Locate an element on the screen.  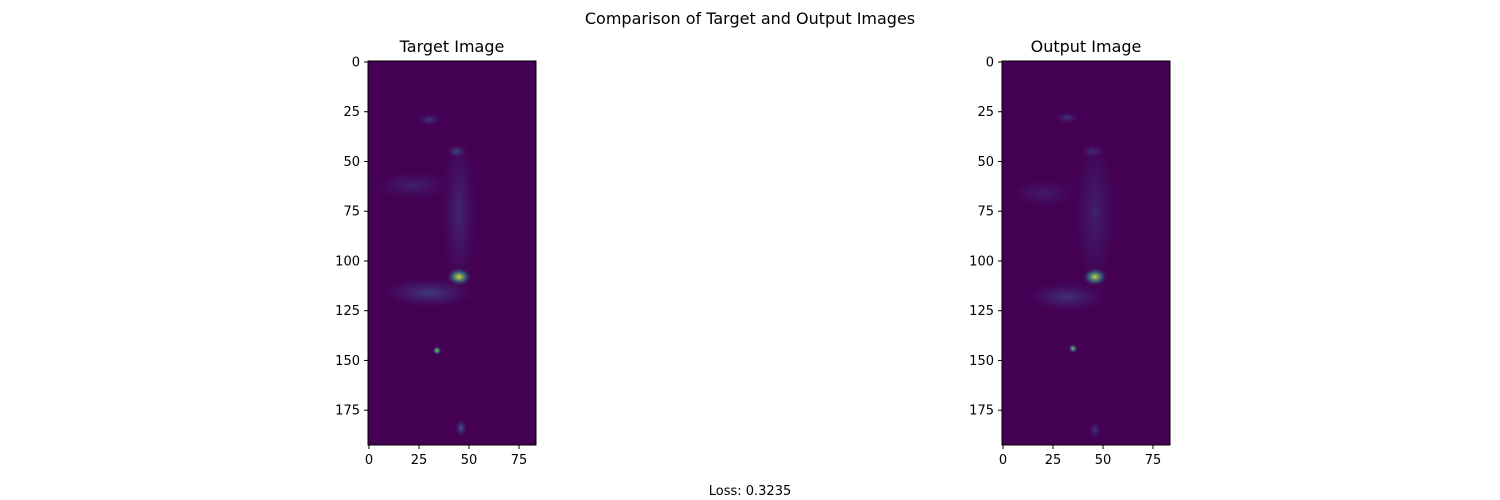
output-image-panel: Output Image 0 25 50 75 0 25 50 75 100 125 150 175 is located at coordinates (1070, 252).